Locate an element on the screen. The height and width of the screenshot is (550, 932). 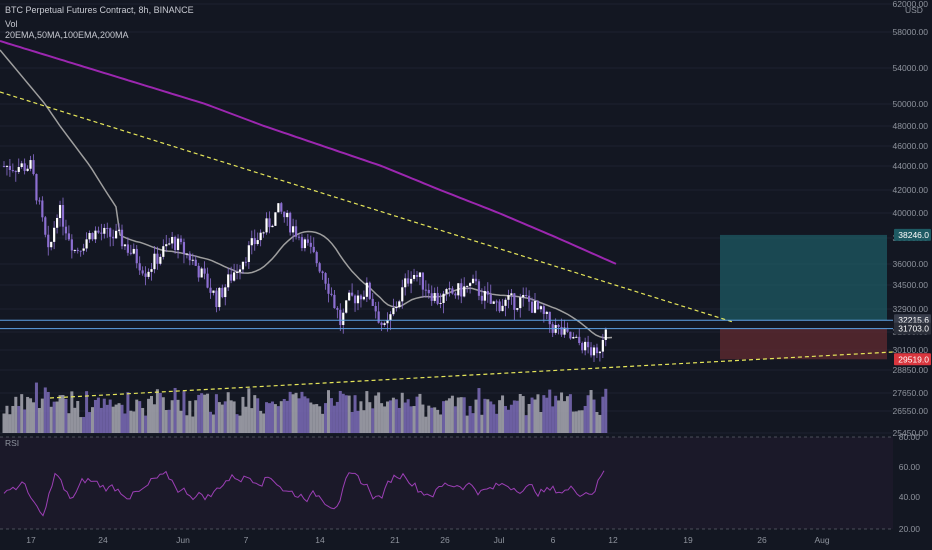
lower-trendline is located at coordinates (471, 375).